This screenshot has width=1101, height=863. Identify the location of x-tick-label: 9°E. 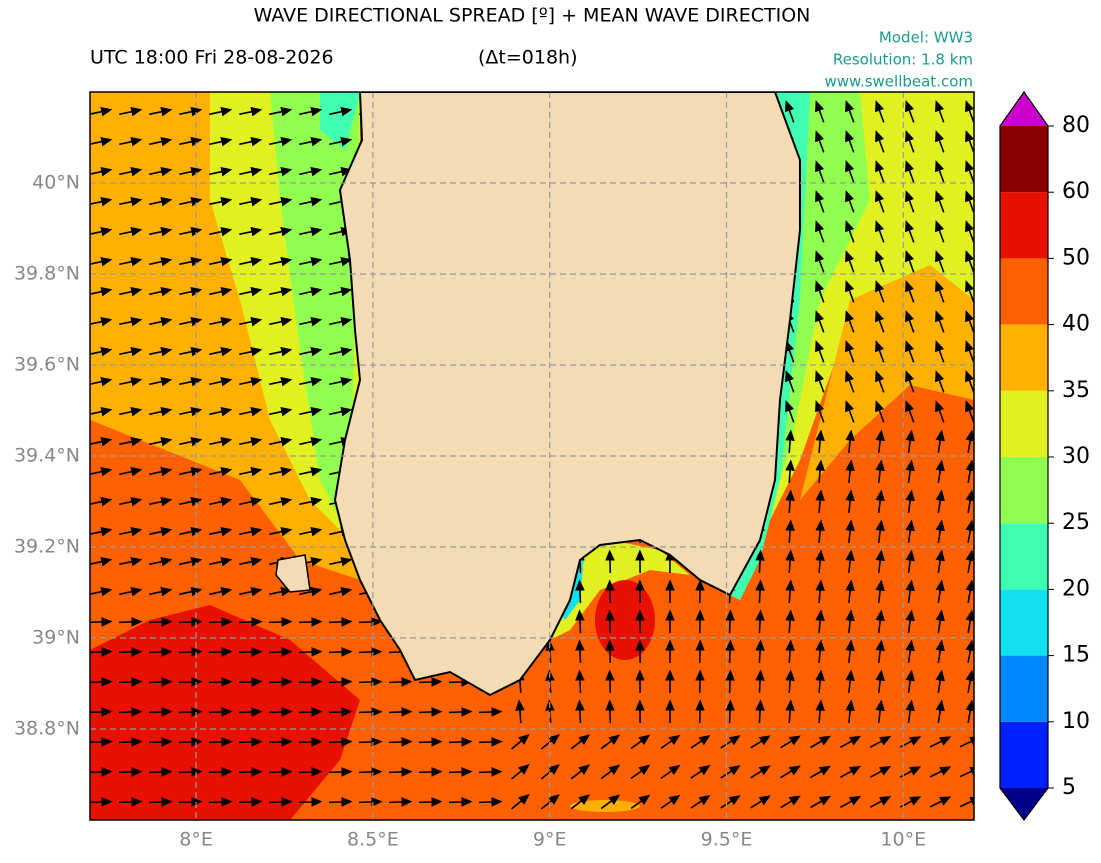
(550, 840).